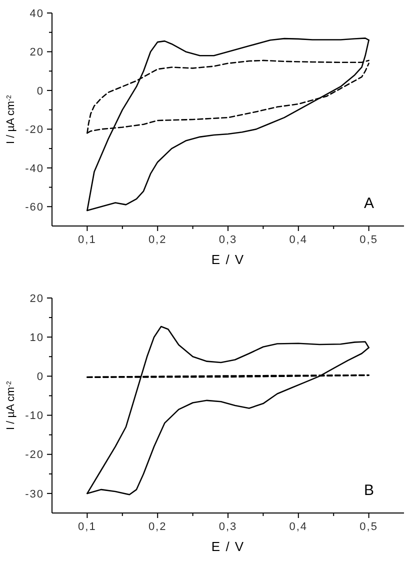 This screenshot has height=573, width=411. Describe the element at coordinates (34, 494) in the screenshot. I see `y-tick-label: -30` at that location.